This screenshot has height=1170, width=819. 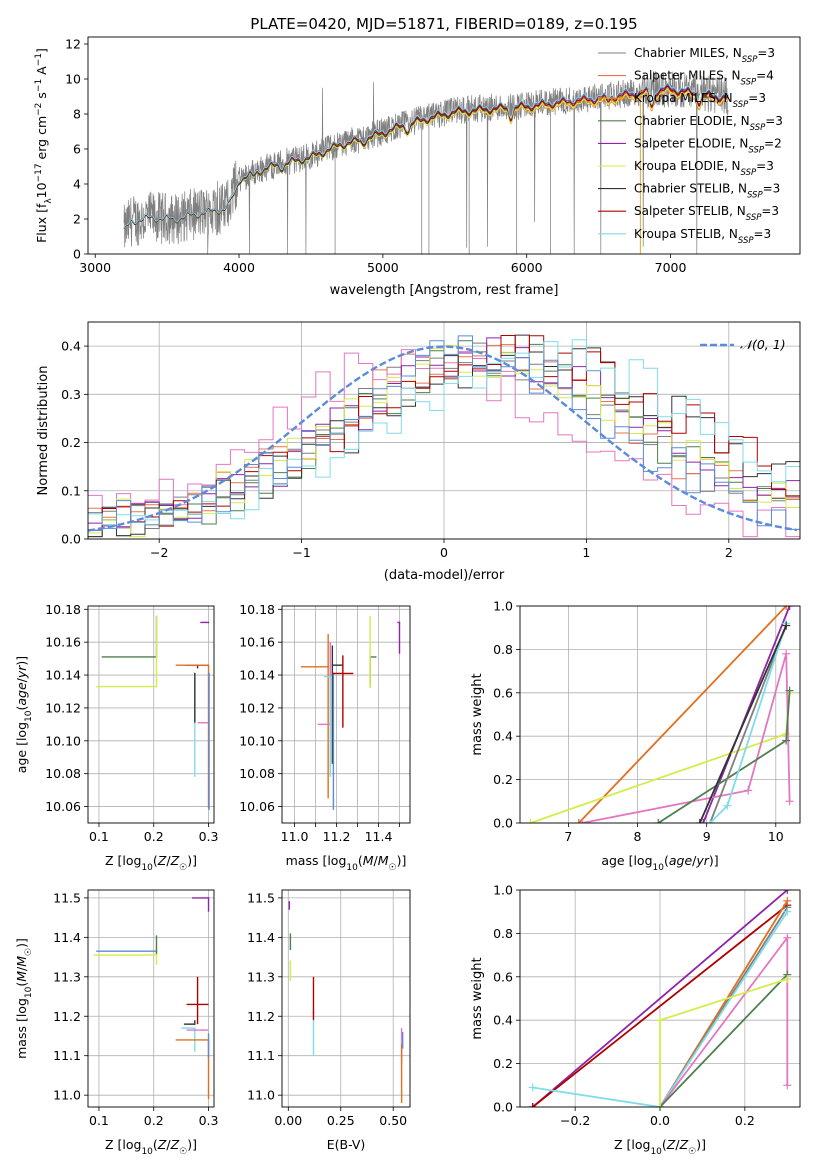 What do you see at coordinates (77, 149) in the screenshot?
I see `y-tick-label: 6` at bounding box center [77, 149].